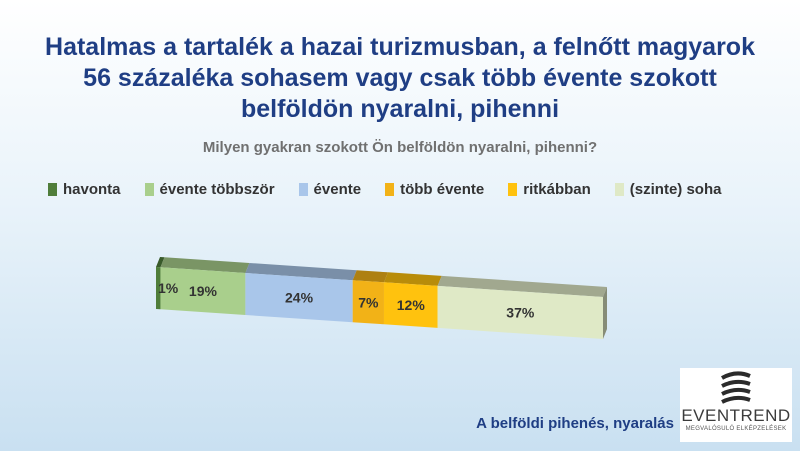  What do you see at coordinates (575, 423) in the screenshot?
I see `footer-caption: A belföldi pihenés, nyaralás` at bounding box center [575, 423].